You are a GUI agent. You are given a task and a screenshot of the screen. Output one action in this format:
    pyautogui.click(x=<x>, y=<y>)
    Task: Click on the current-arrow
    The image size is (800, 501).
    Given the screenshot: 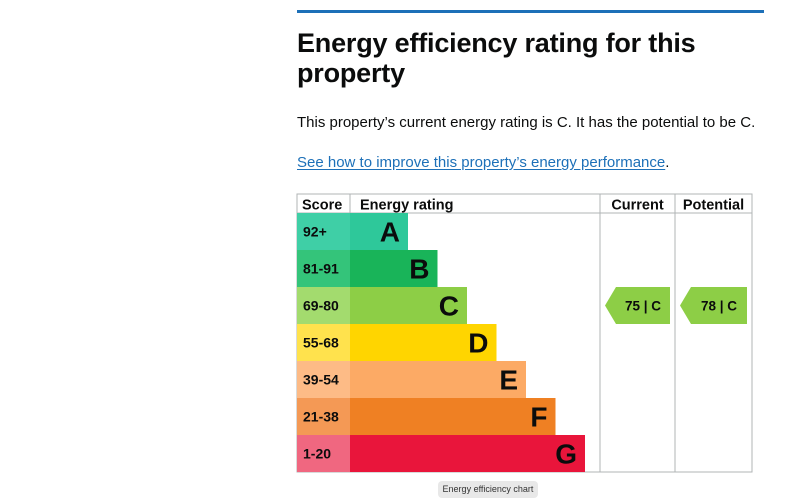 What is the action you would take?
    pyautogui.click(x=637, y=305)
    